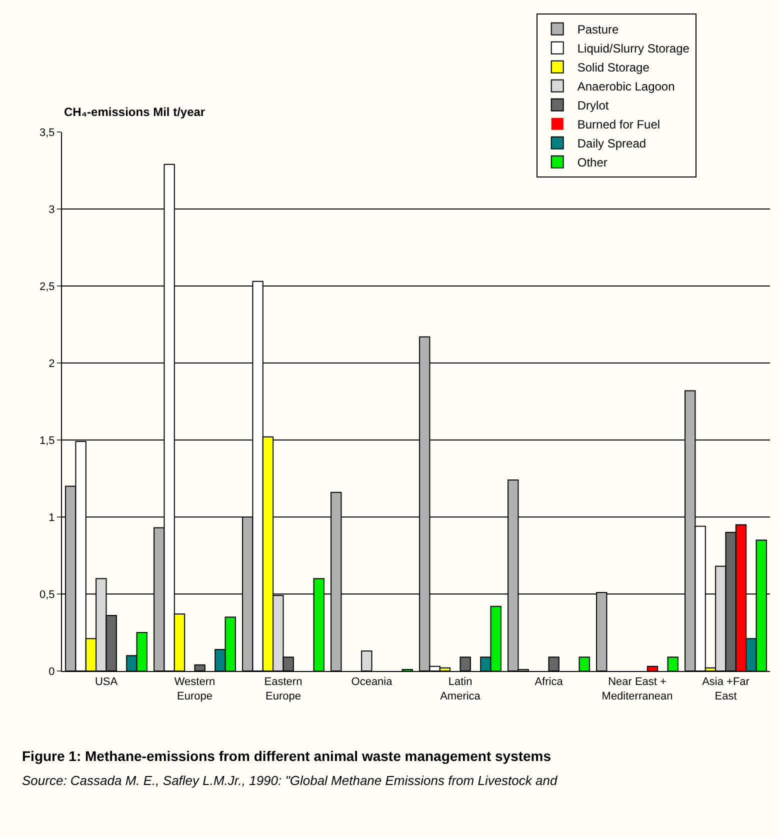 This screenshot has height=837, width=779. I want to click on y-tick-label: 0,5, so click(47, 594).